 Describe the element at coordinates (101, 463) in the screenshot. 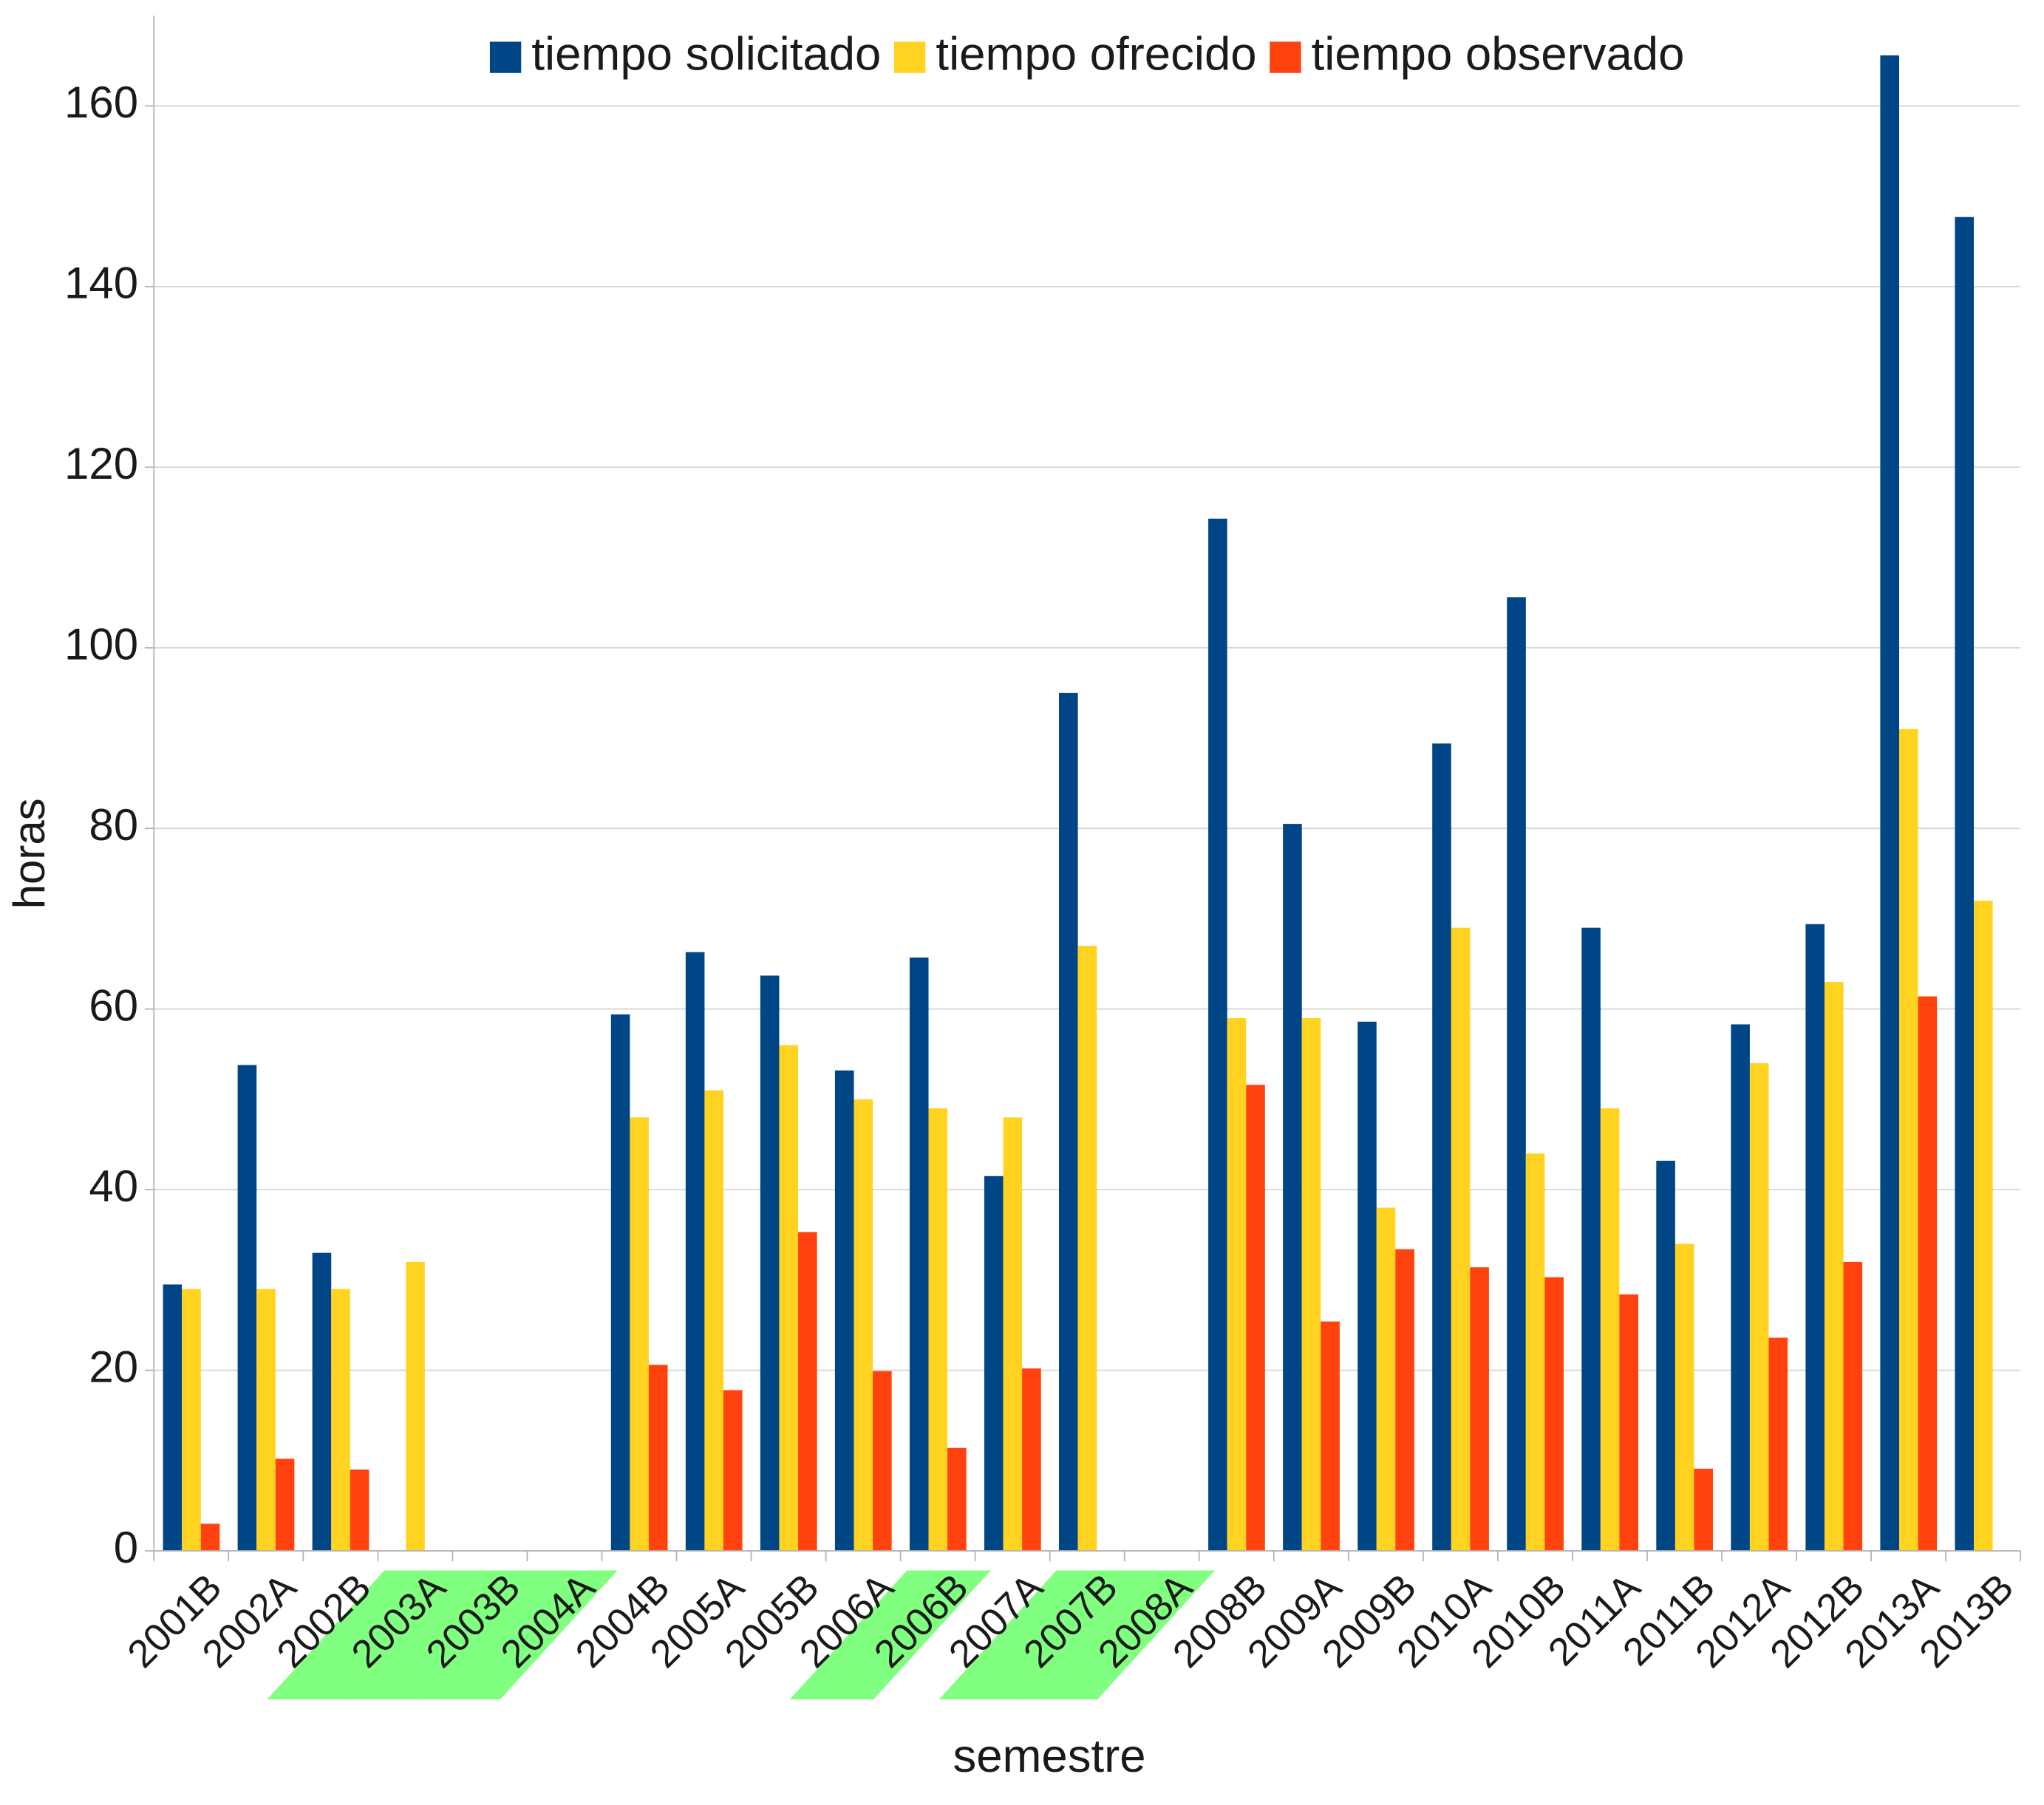

I see `y-tick-label: 120` at that location.